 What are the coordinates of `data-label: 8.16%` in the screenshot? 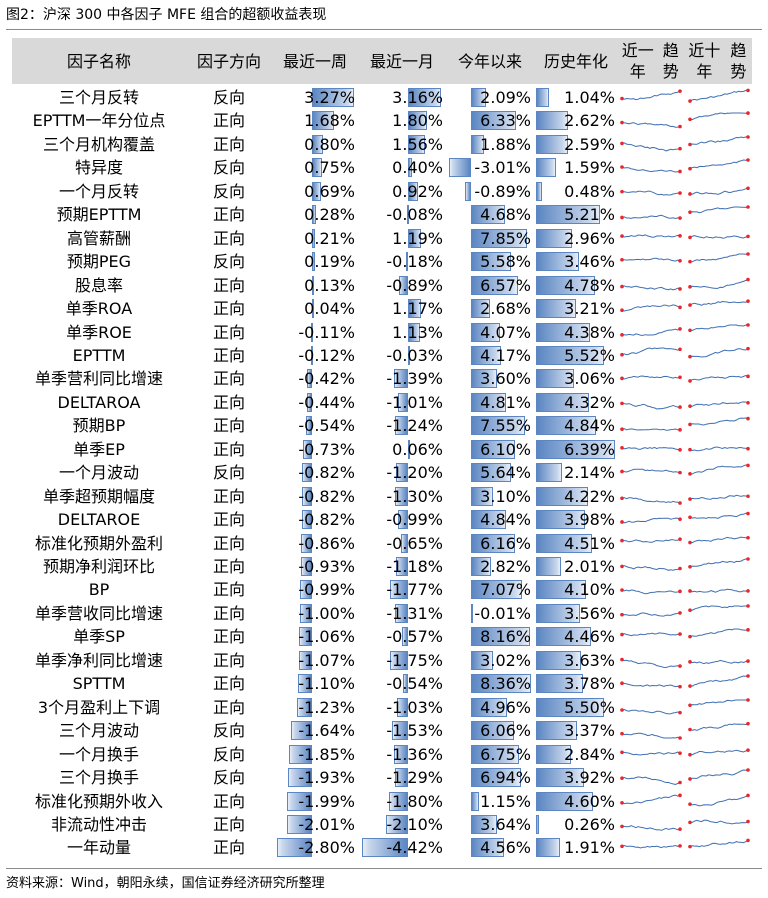 It's located at (505, 637).